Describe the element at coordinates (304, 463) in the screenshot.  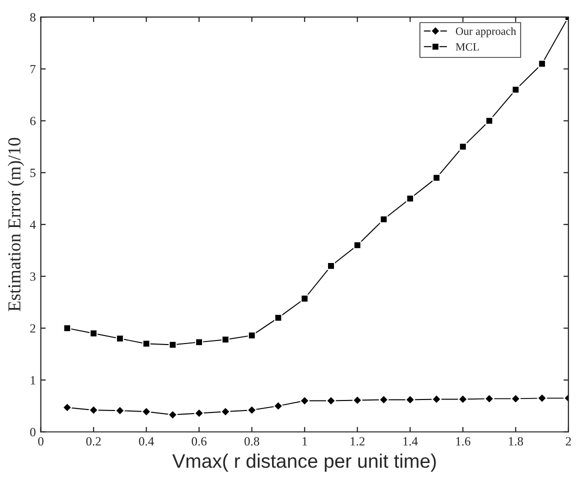
I see `x-axis-title: Vmax( r distance per unit time)` at that location.